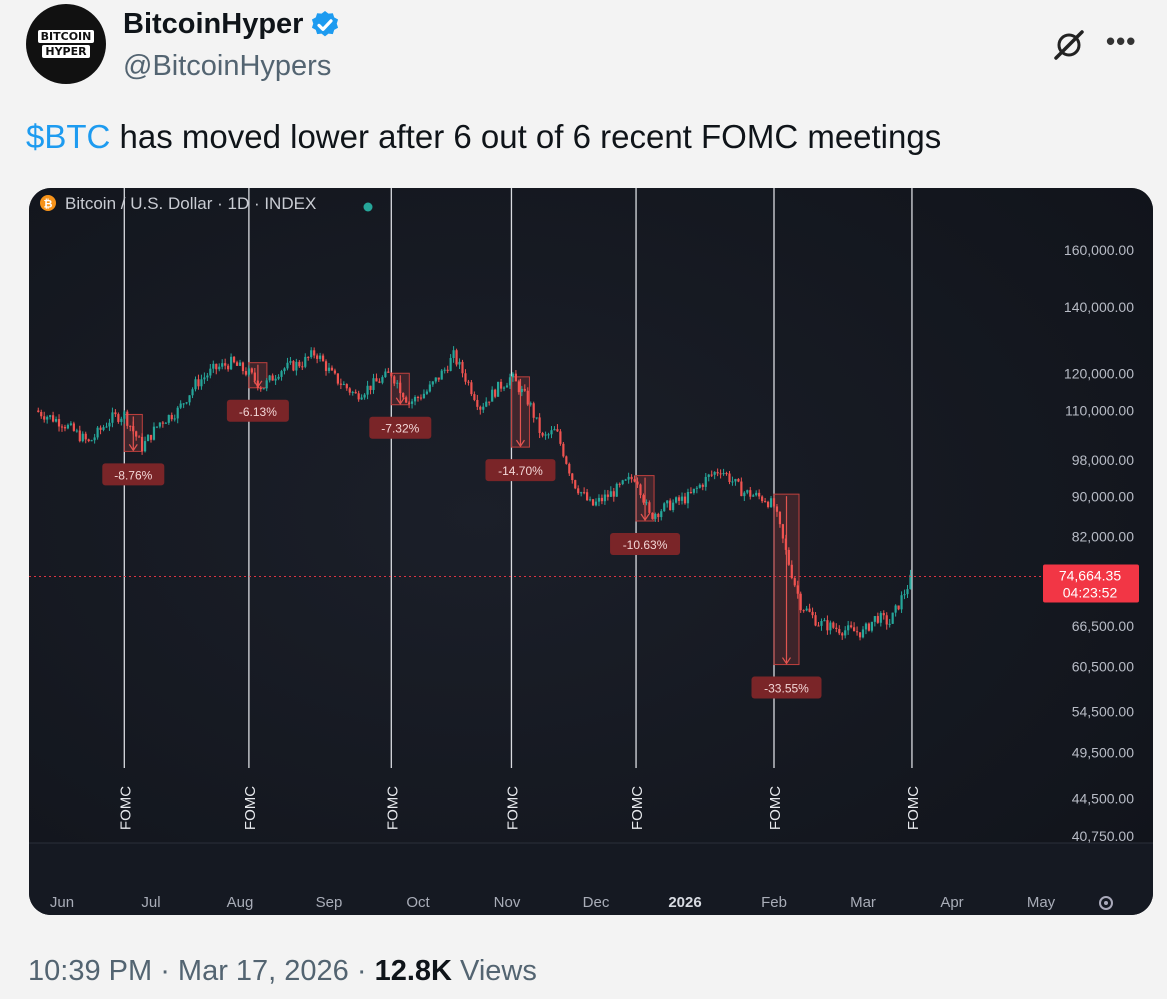  Describe the element at coordinates (368, 207) in the screenshot. I see `live-dot-icon` at that location.